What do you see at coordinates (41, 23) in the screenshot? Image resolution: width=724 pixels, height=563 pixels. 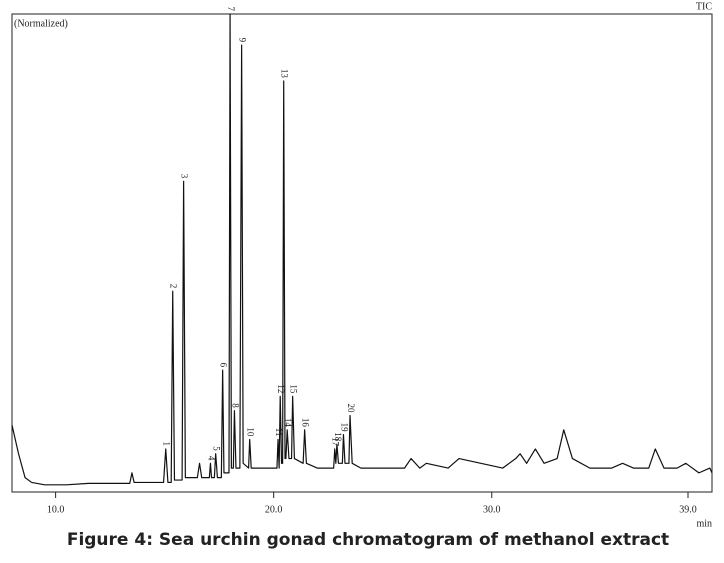 I see `y-axis-label: (Normalized)` at bounding box center [41, 23].